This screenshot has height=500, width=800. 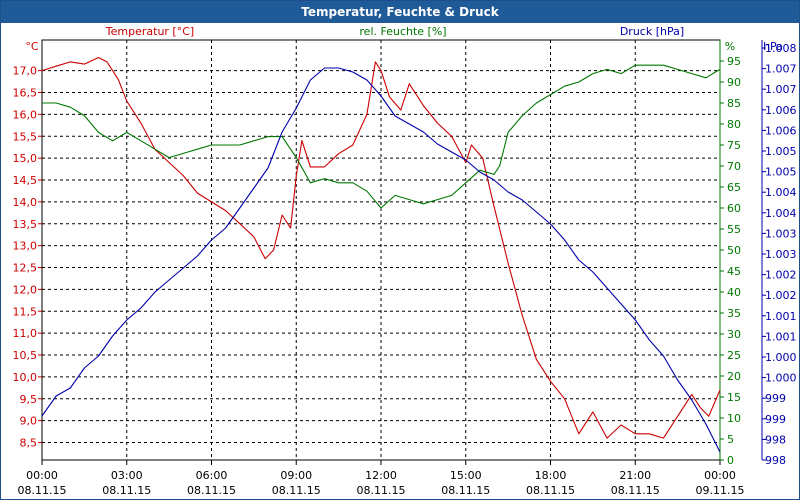 What do you see at coordinates (734, 250) in the screenshot?
I see `humidity-tick-label: 50` at bounding box center [734, 250].